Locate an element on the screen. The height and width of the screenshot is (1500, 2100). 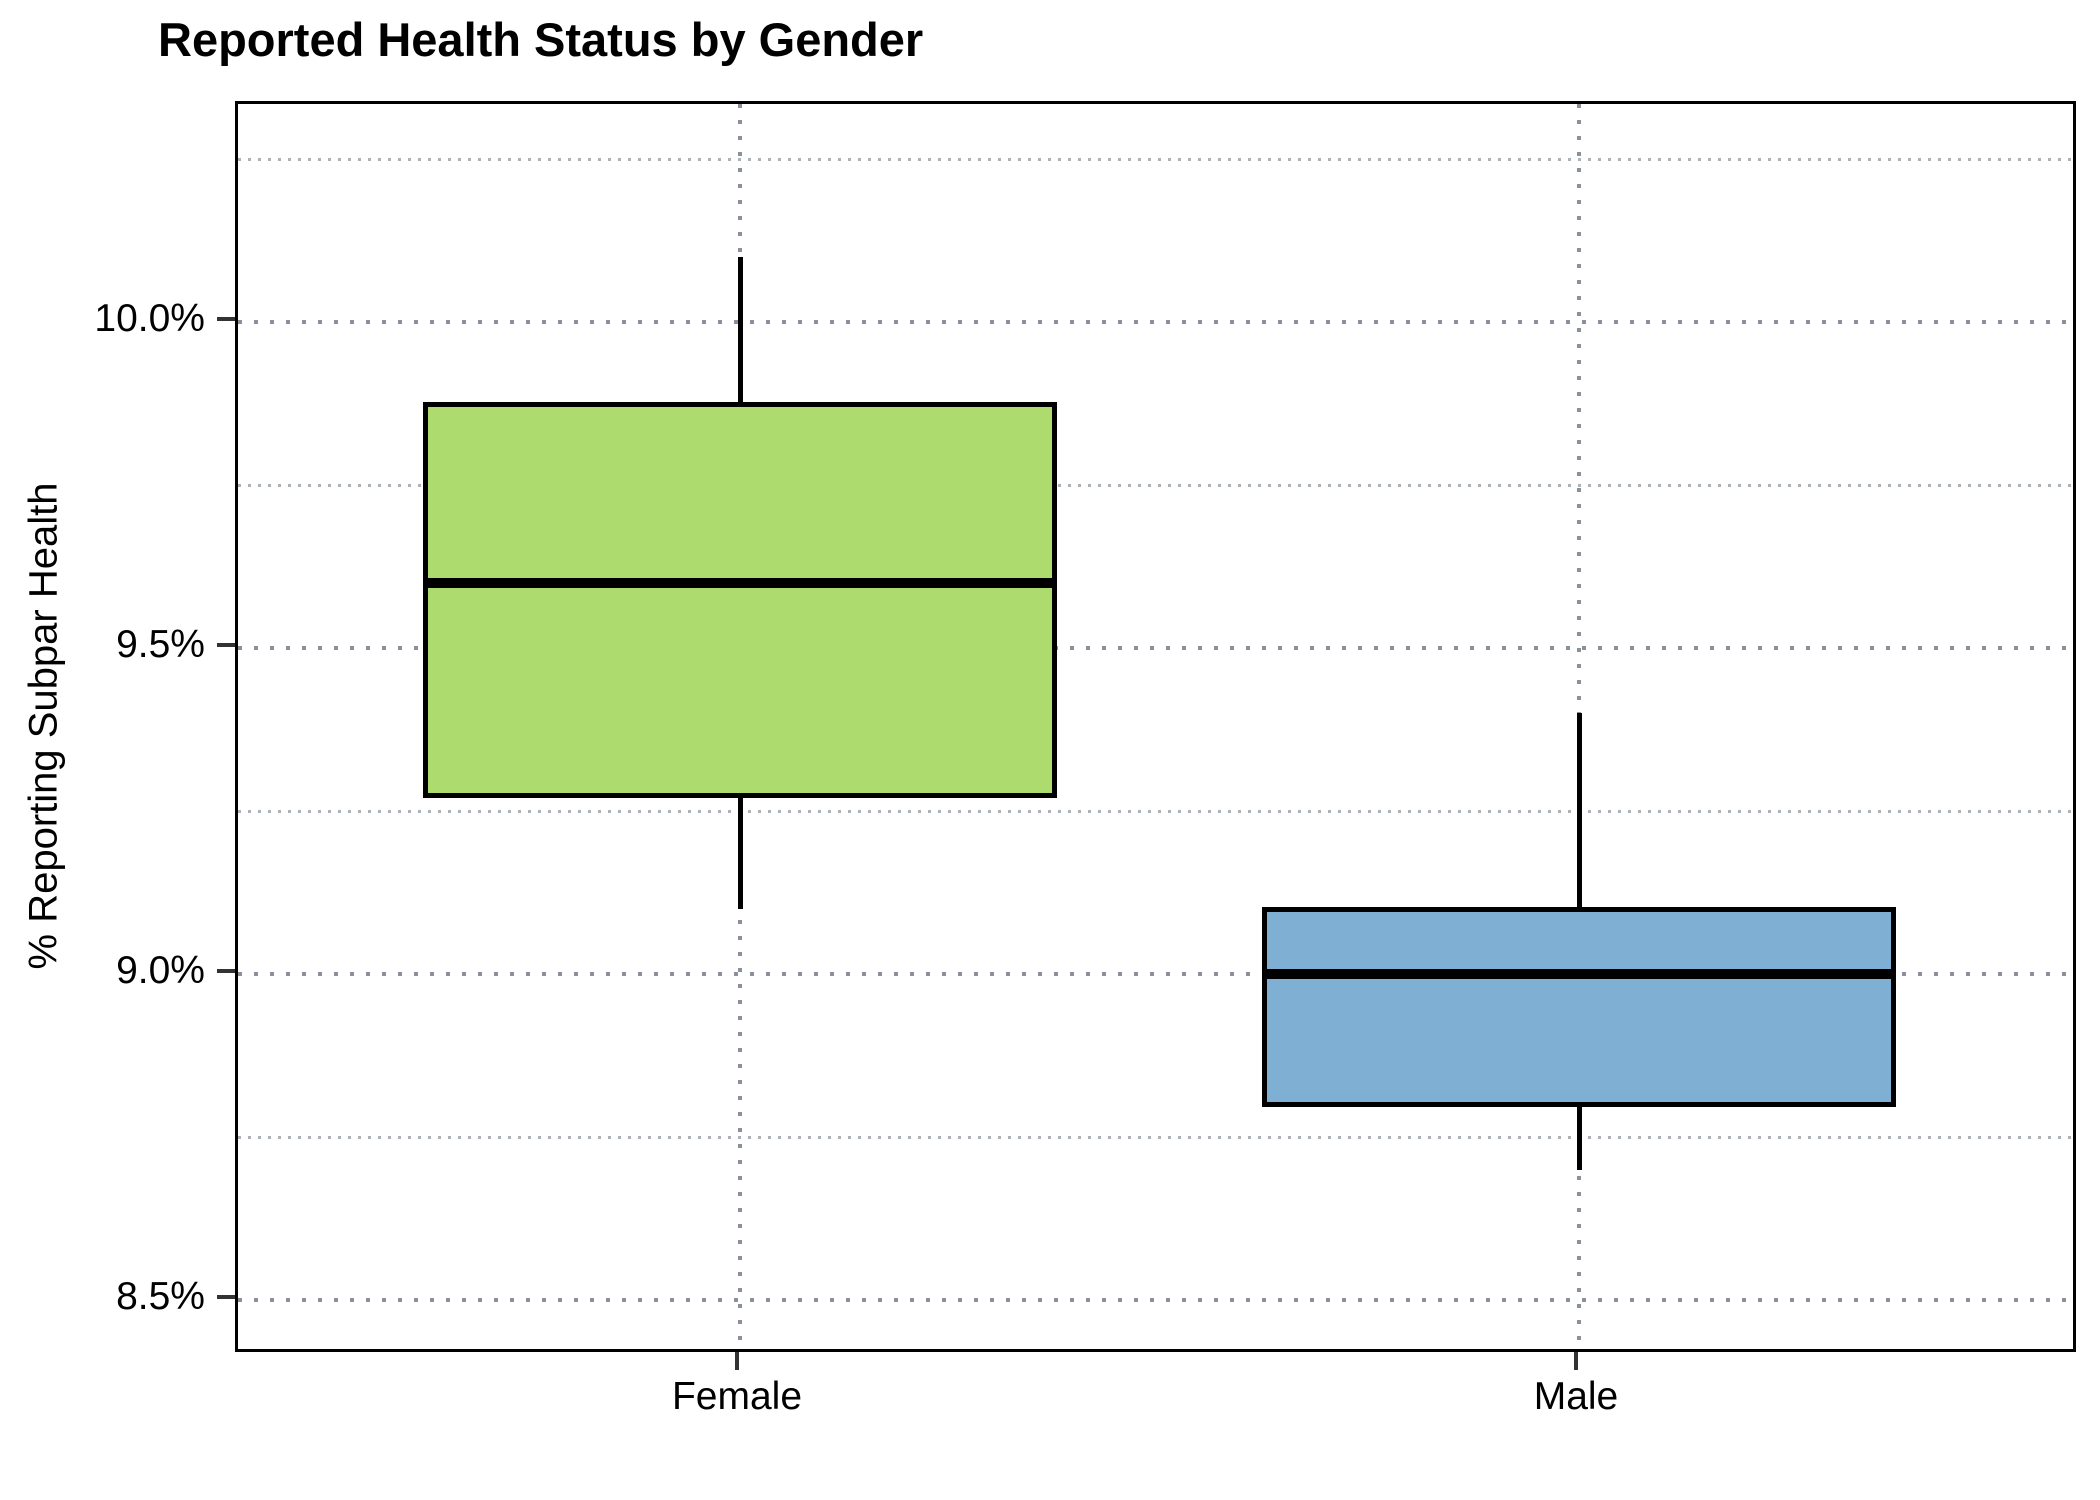
x-axis-tick-female is located at coordinates (737, 1361).